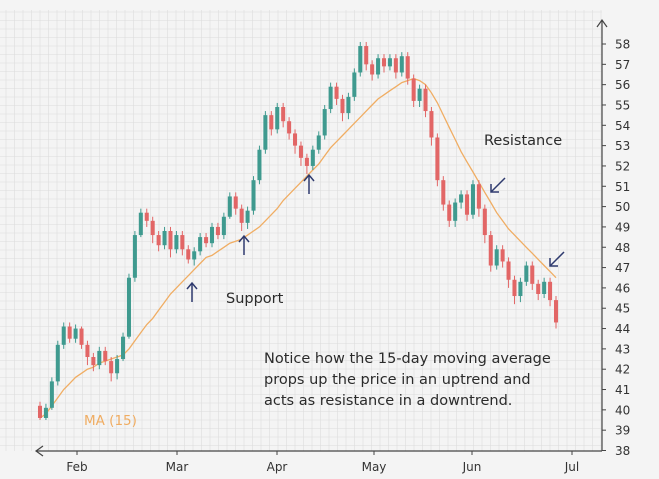 This screenshot has height=479, width=659. Describe the element at coordinates (622, 166) in the screenshot. I see `y-tick-label: 52` at that location.